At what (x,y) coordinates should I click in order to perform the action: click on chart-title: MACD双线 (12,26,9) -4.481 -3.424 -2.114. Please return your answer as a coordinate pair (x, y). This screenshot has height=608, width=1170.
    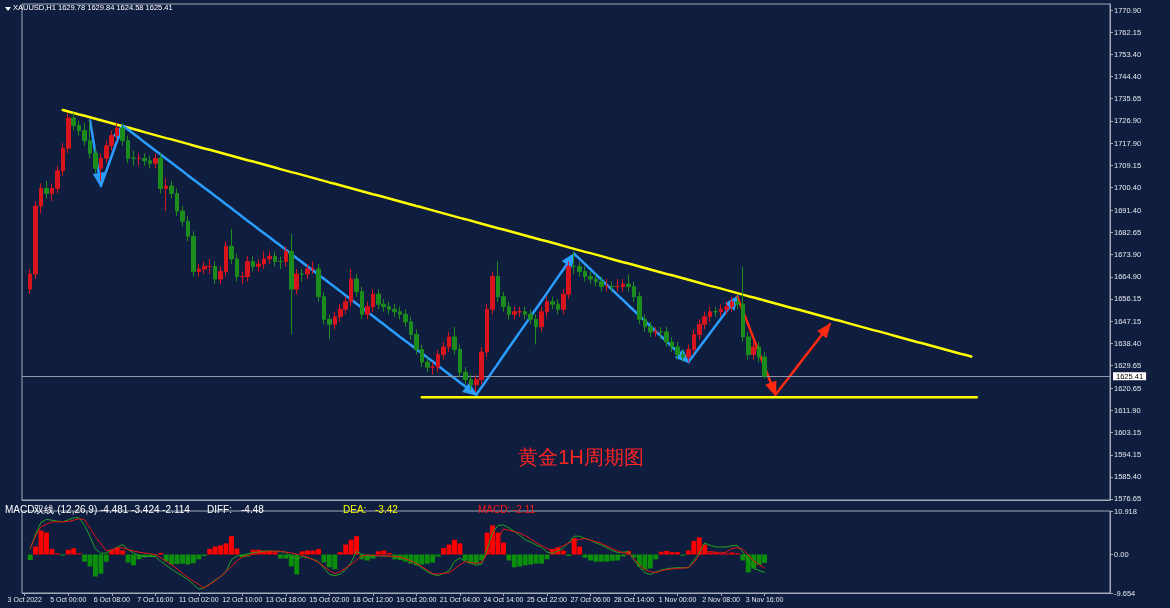
    Looking at the image, I should click on (98, 509).